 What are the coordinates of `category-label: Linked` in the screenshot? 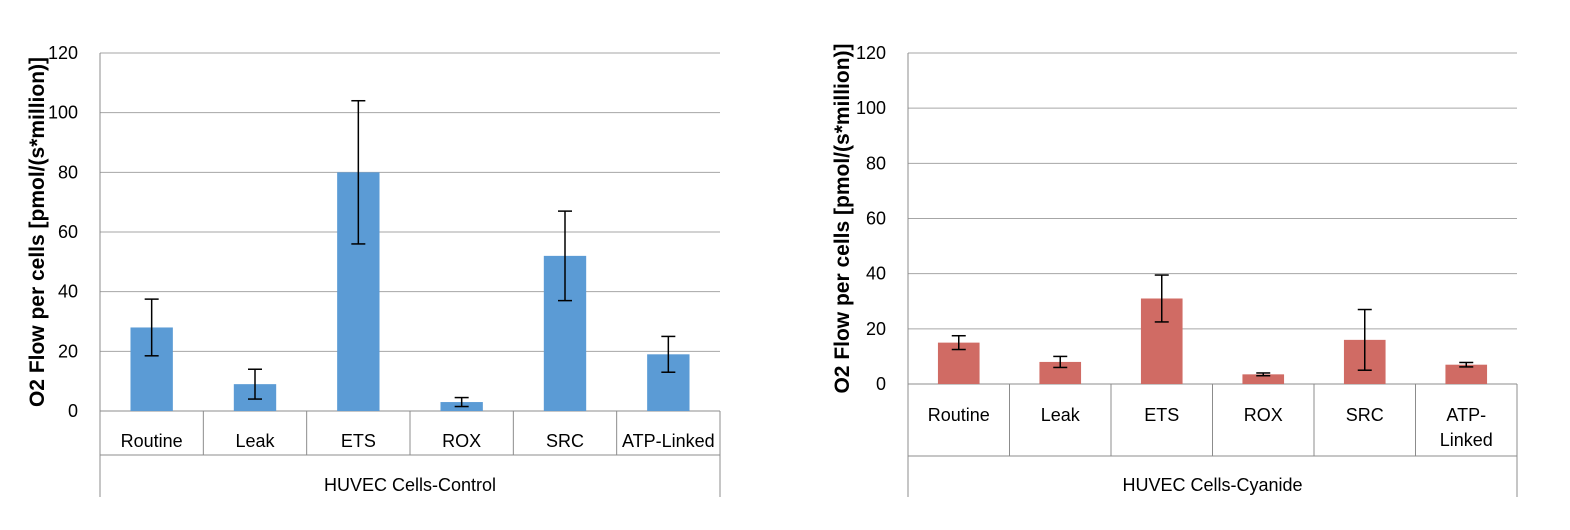 It's located at (1466, 440).